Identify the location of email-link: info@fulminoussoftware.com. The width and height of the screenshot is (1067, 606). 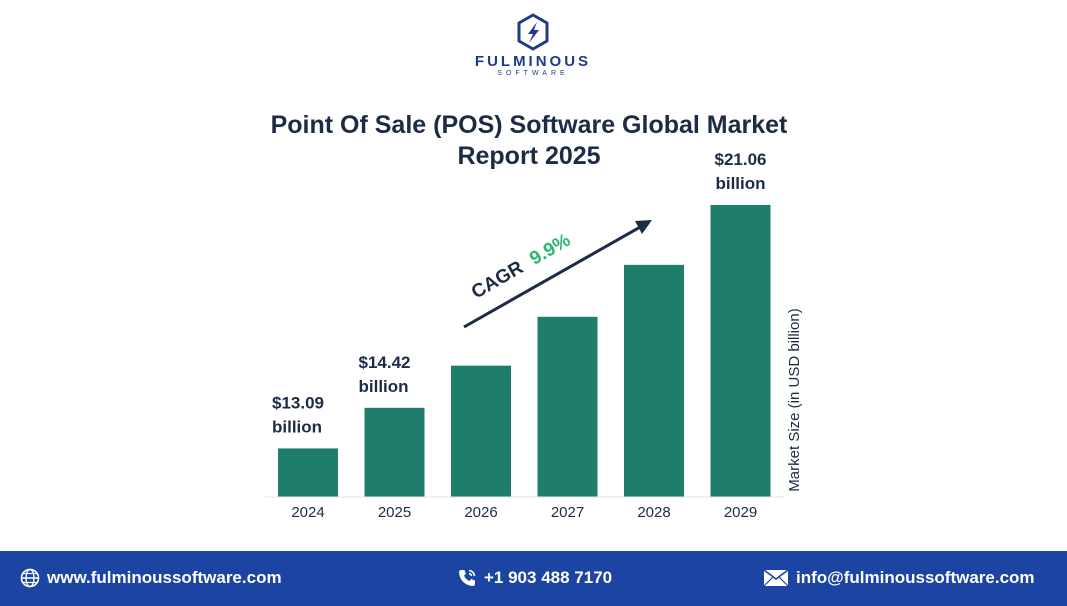
(899, 578).